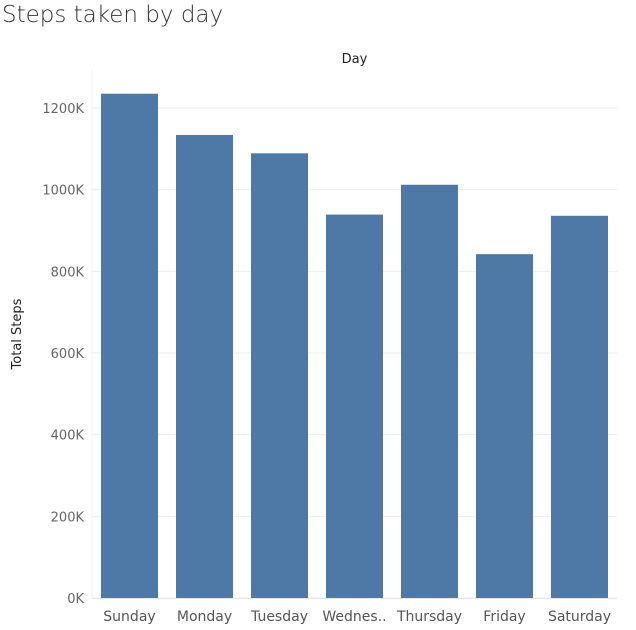 The height and width of the screenshot is (630, 636). I want to click on bar-friday, so click(504, 426).